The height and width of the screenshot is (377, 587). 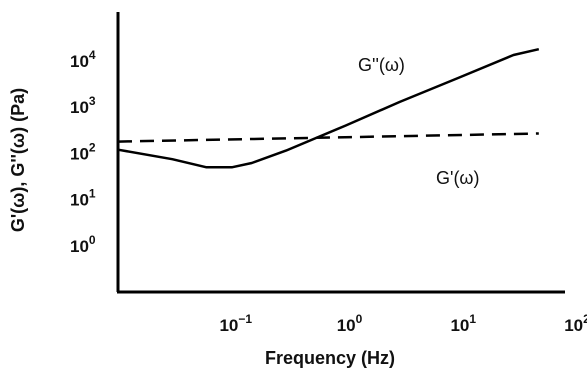 What do you see at coordinates (235, 323) in the screenshot?
I see `x-tick-label: 10⁻¹` at bounding box center [235, 323].